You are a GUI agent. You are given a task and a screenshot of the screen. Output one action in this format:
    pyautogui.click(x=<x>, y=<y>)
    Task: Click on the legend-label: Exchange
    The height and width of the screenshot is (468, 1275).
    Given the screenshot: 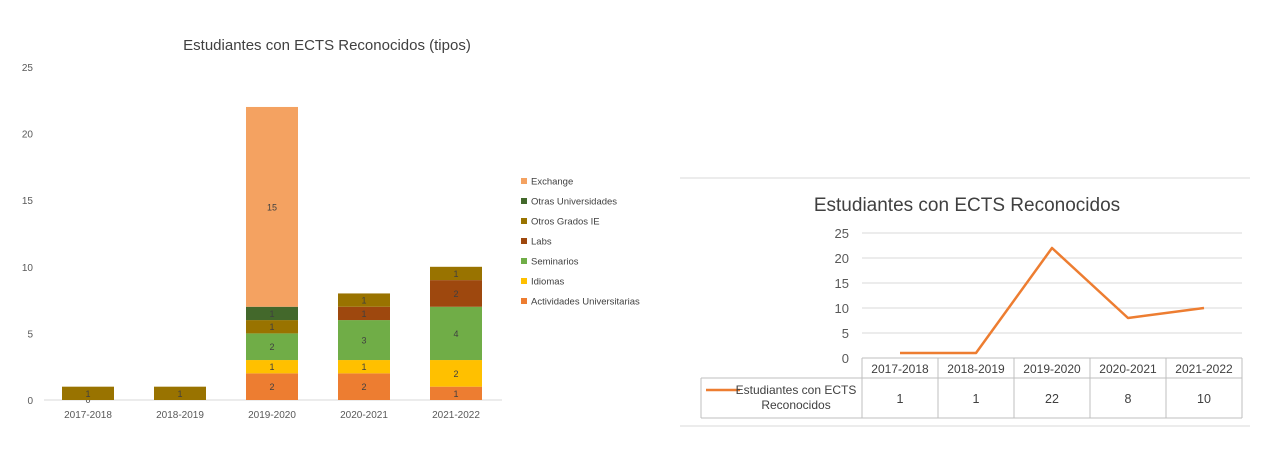 What is the action you would take?
    pyautogui.click(x=552, y=182)
    